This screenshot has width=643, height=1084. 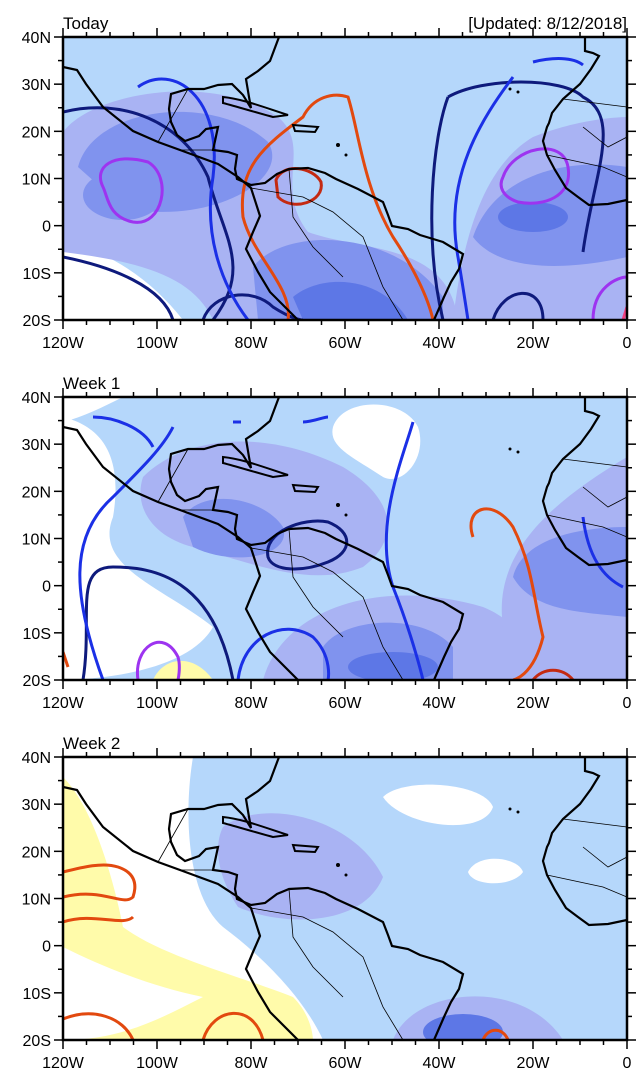 What do you see at coordinates (91, 383) in the screenshot?
I see `panel-title: Week 1` at bounding box center [91, 383].